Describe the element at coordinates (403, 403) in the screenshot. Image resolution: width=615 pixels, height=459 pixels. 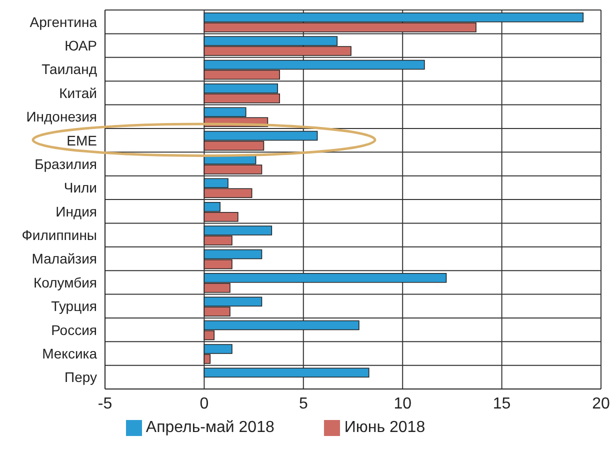
I see `x-tick-label: 10` at that location.